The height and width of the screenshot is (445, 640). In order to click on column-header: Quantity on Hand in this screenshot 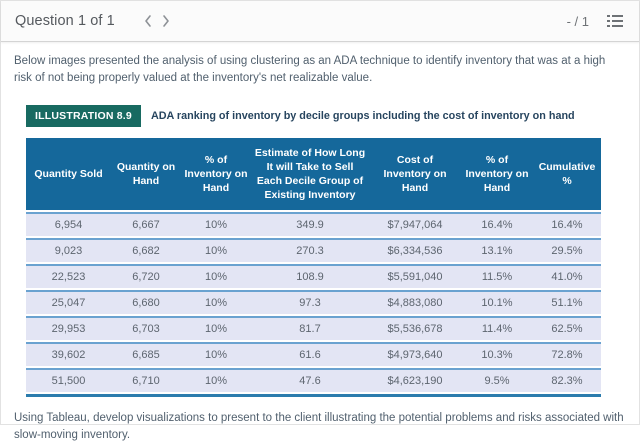, I will do `click(146, 174)`.